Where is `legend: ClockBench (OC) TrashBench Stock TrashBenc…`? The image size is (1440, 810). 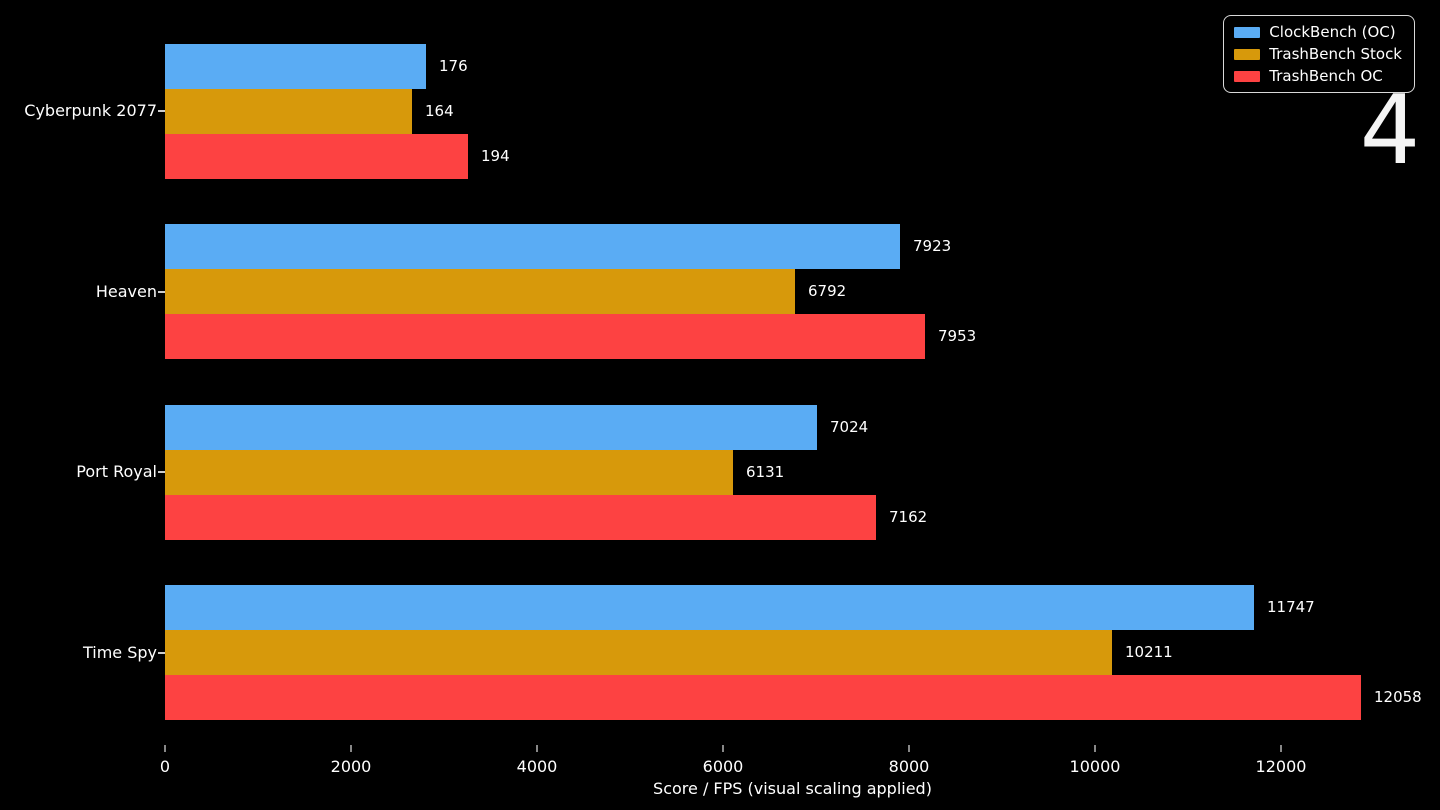
legend: ClockBench (OC) TrashBench Stock TrashBenc… is located at coordinates (1319, 54).